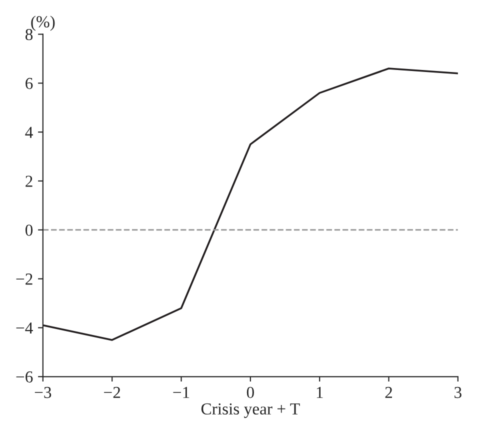 The image size is (477, 428). Describe the element at coordinates (112, 392) in the screenshot. I see `x-tick-label: −2` at that location.